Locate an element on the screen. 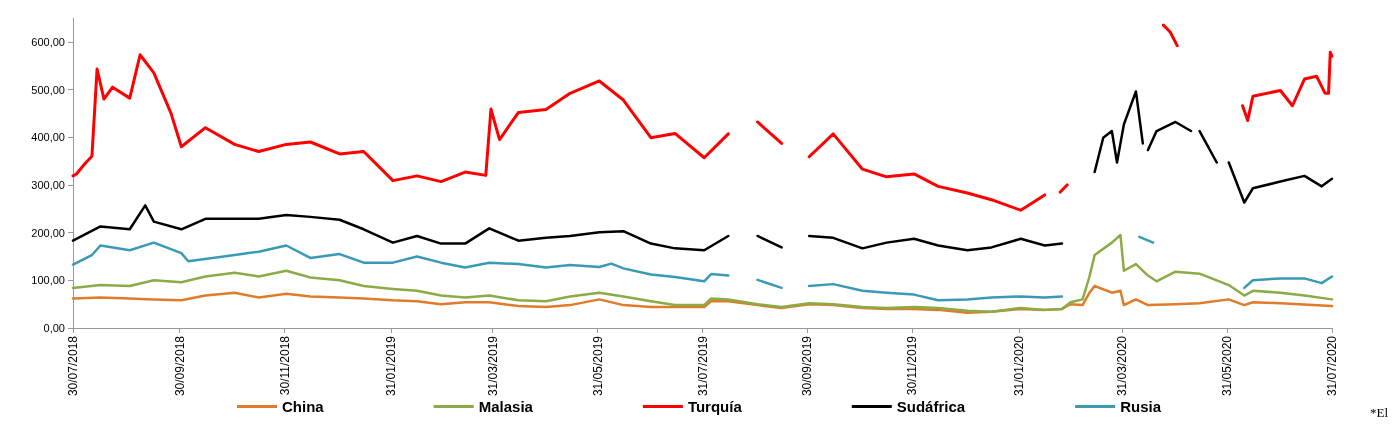 The image size is (1398, 431). x-tick-label: 31/07/2020 is located at coordinates (1332, 366).